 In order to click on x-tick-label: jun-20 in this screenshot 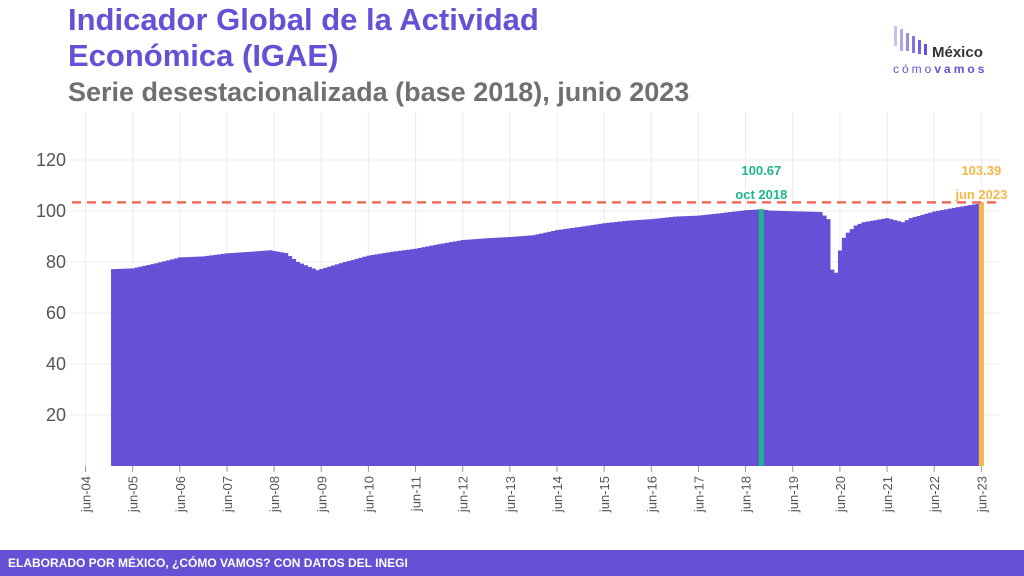, I will do `click(840, 494)`.